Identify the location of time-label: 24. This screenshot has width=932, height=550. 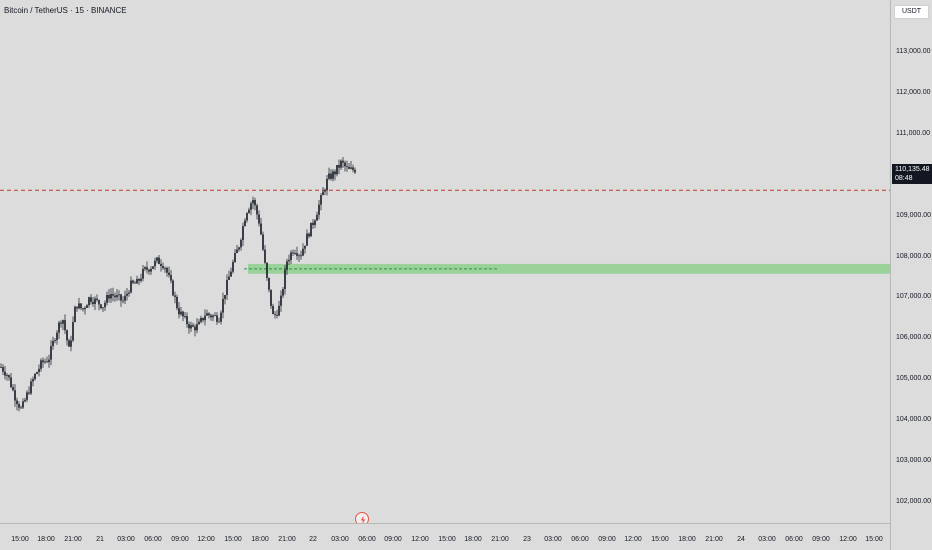
(741, 539).